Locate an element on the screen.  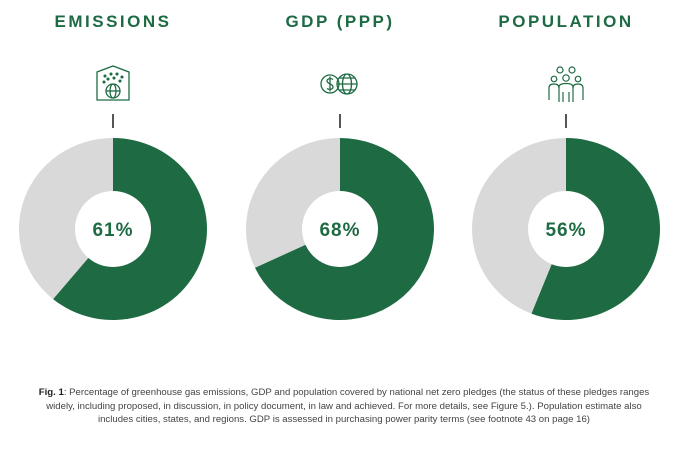
figure-label: Fig. 1 is located at coordinates (51, 392).